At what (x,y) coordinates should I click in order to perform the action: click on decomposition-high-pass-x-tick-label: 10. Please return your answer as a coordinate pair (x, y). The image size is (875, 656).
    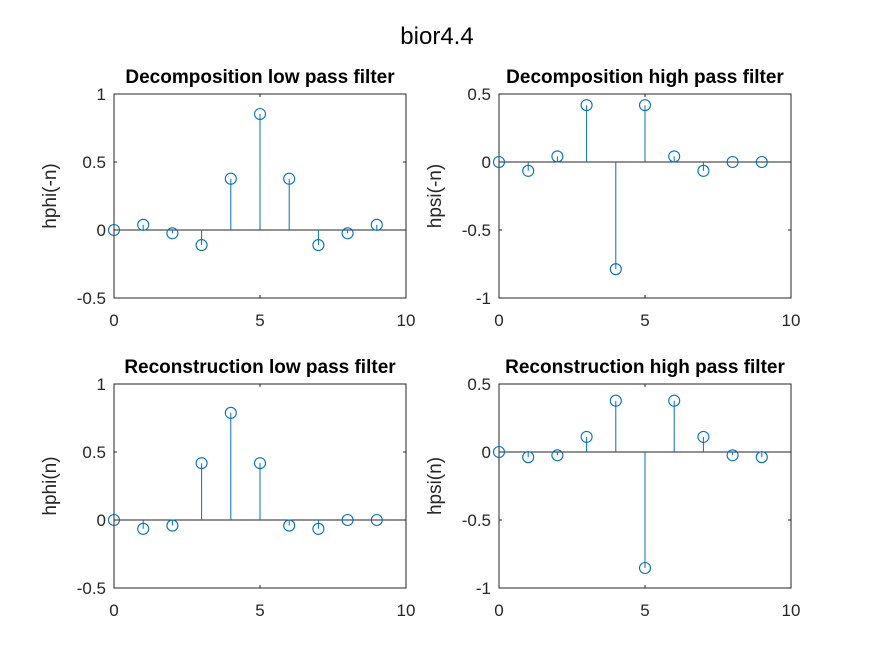
    Looking at the image, I should click on (791, 320).